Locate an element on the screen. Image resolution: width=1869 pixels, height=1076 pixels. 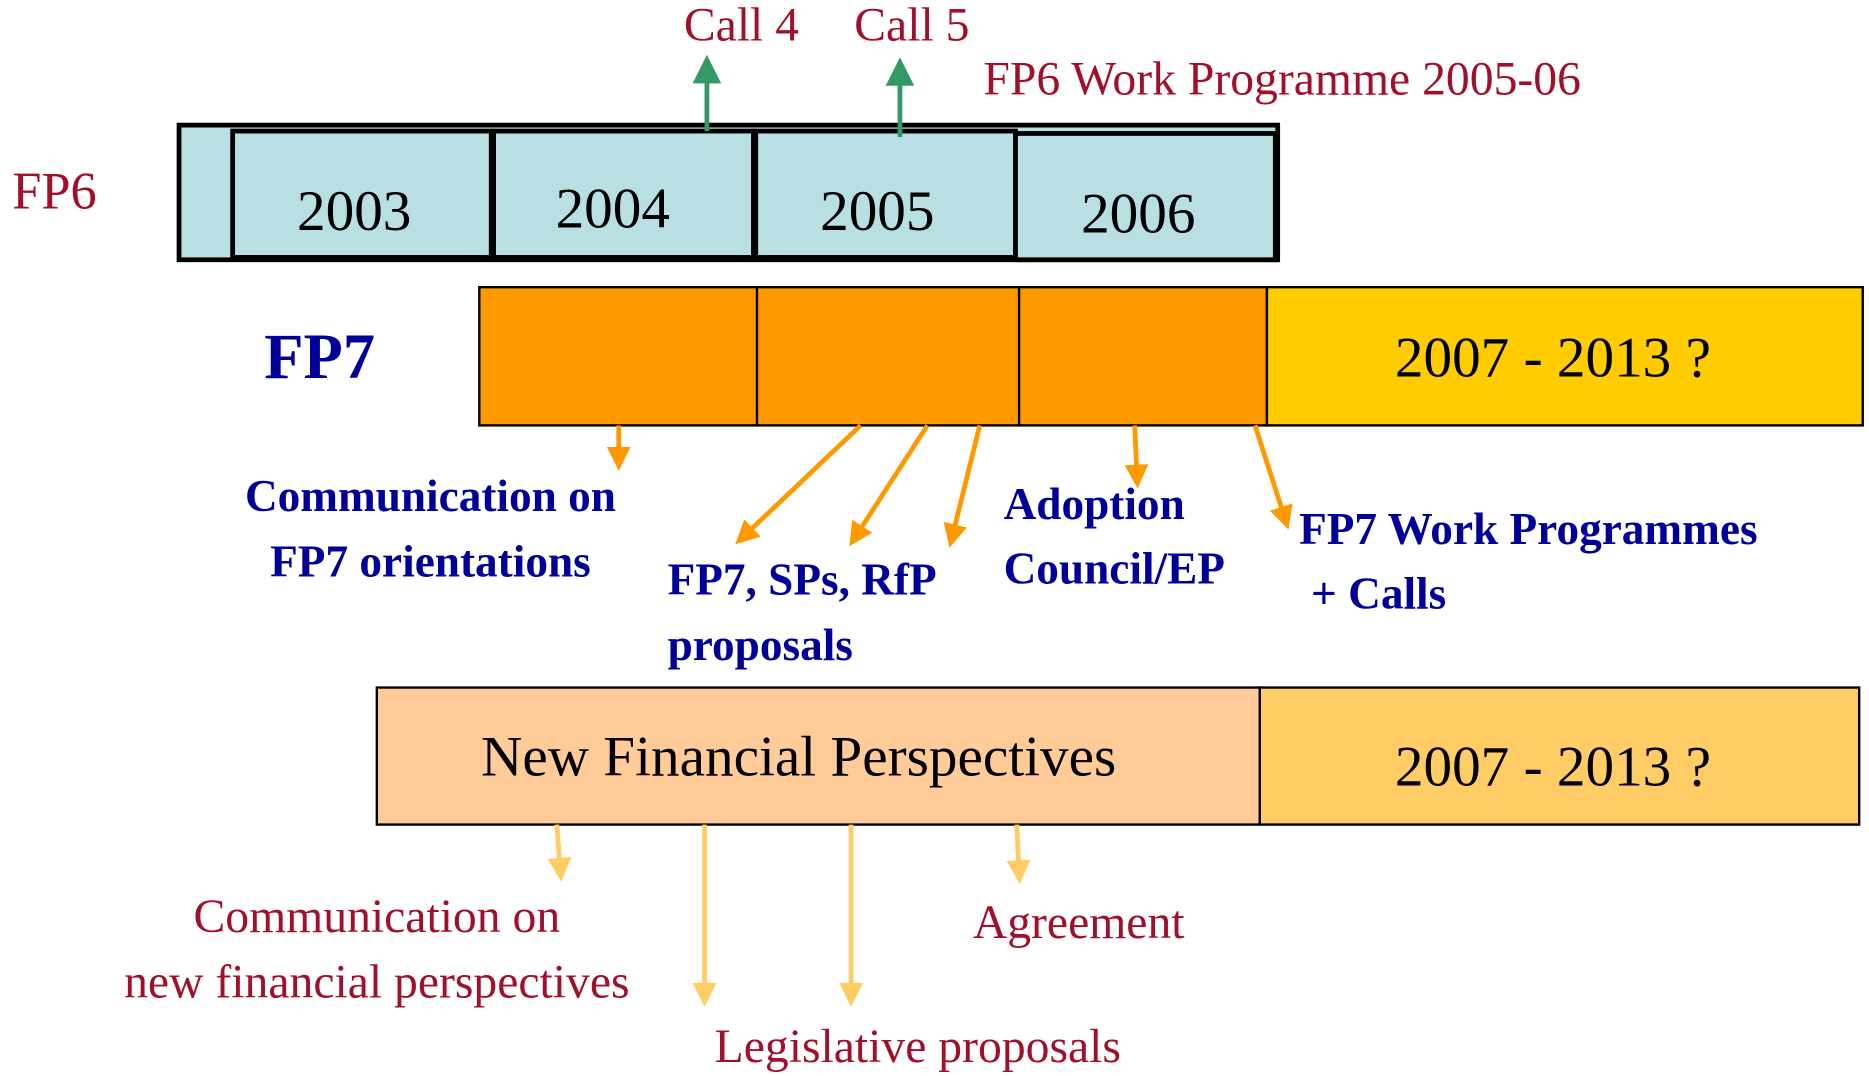
milestone: Legislative proposals is located at coordinates (918, 1047).